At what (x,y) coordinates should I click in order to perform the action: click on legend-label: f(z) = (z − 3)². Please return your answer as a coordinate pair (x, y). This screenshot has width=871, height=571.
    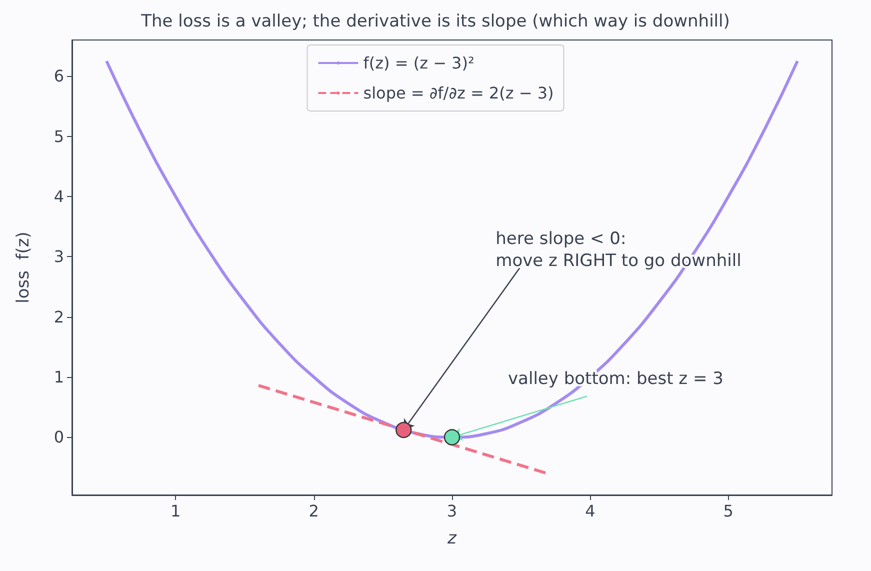
    Looking at the image, I should click on (418, 63).